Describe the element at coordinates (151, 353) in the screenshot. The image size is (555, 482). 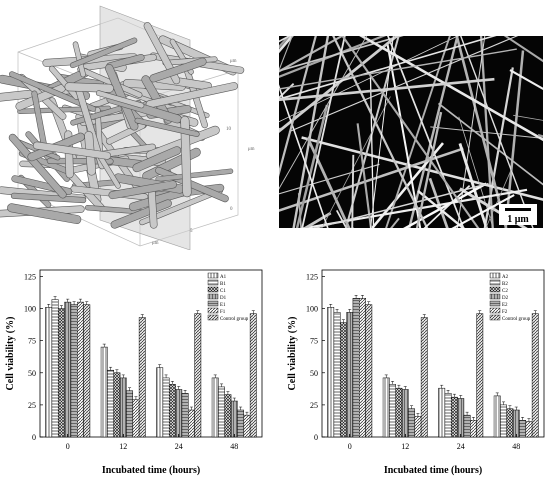
I see `plot-frame` at that location.